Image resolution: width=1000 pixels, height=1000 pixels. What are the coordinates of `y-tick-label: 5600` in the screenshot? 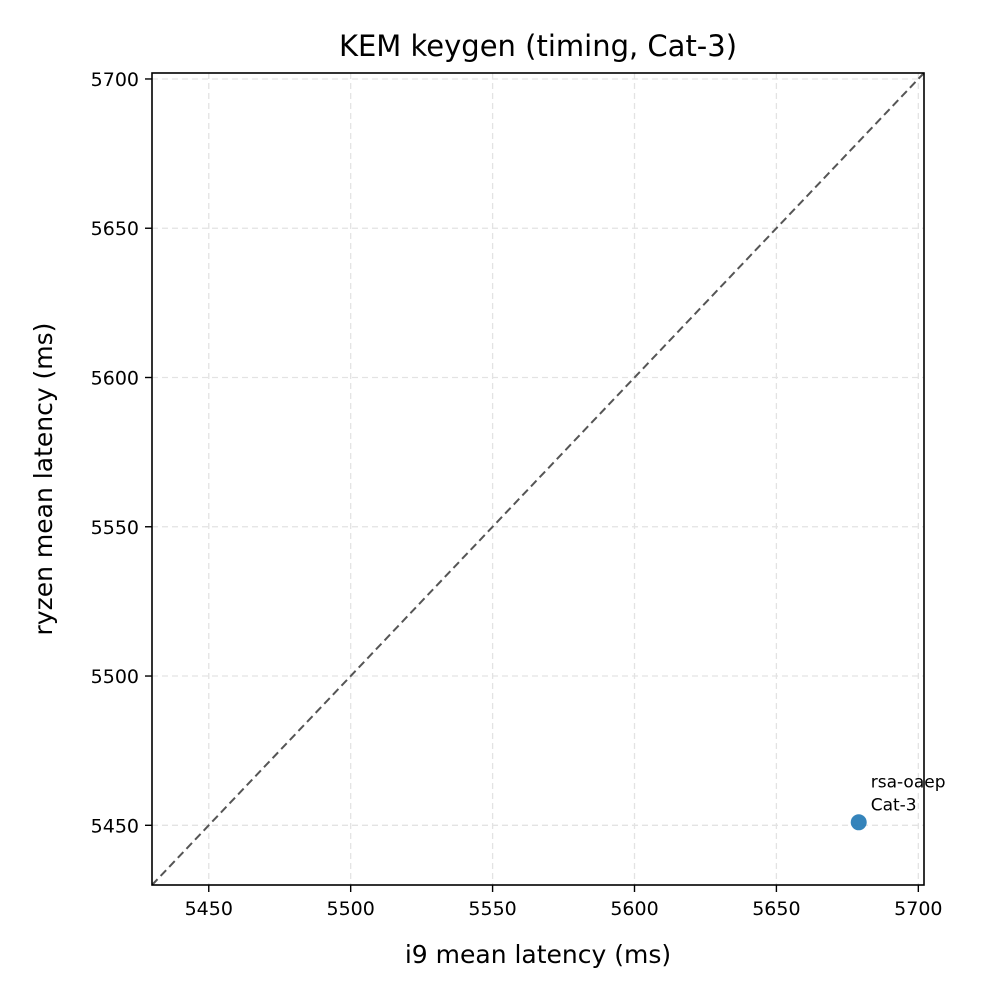 It's located at (115, 379).